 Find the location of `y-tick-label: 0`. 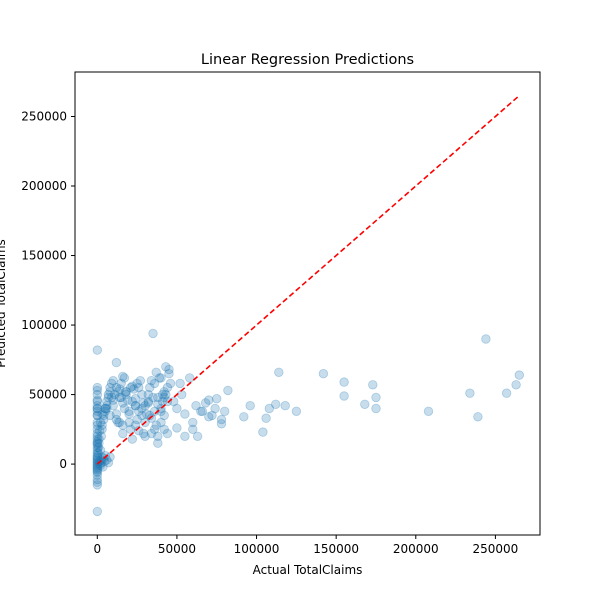

y-tick-label: 0 is located at coordinates (63, 464).